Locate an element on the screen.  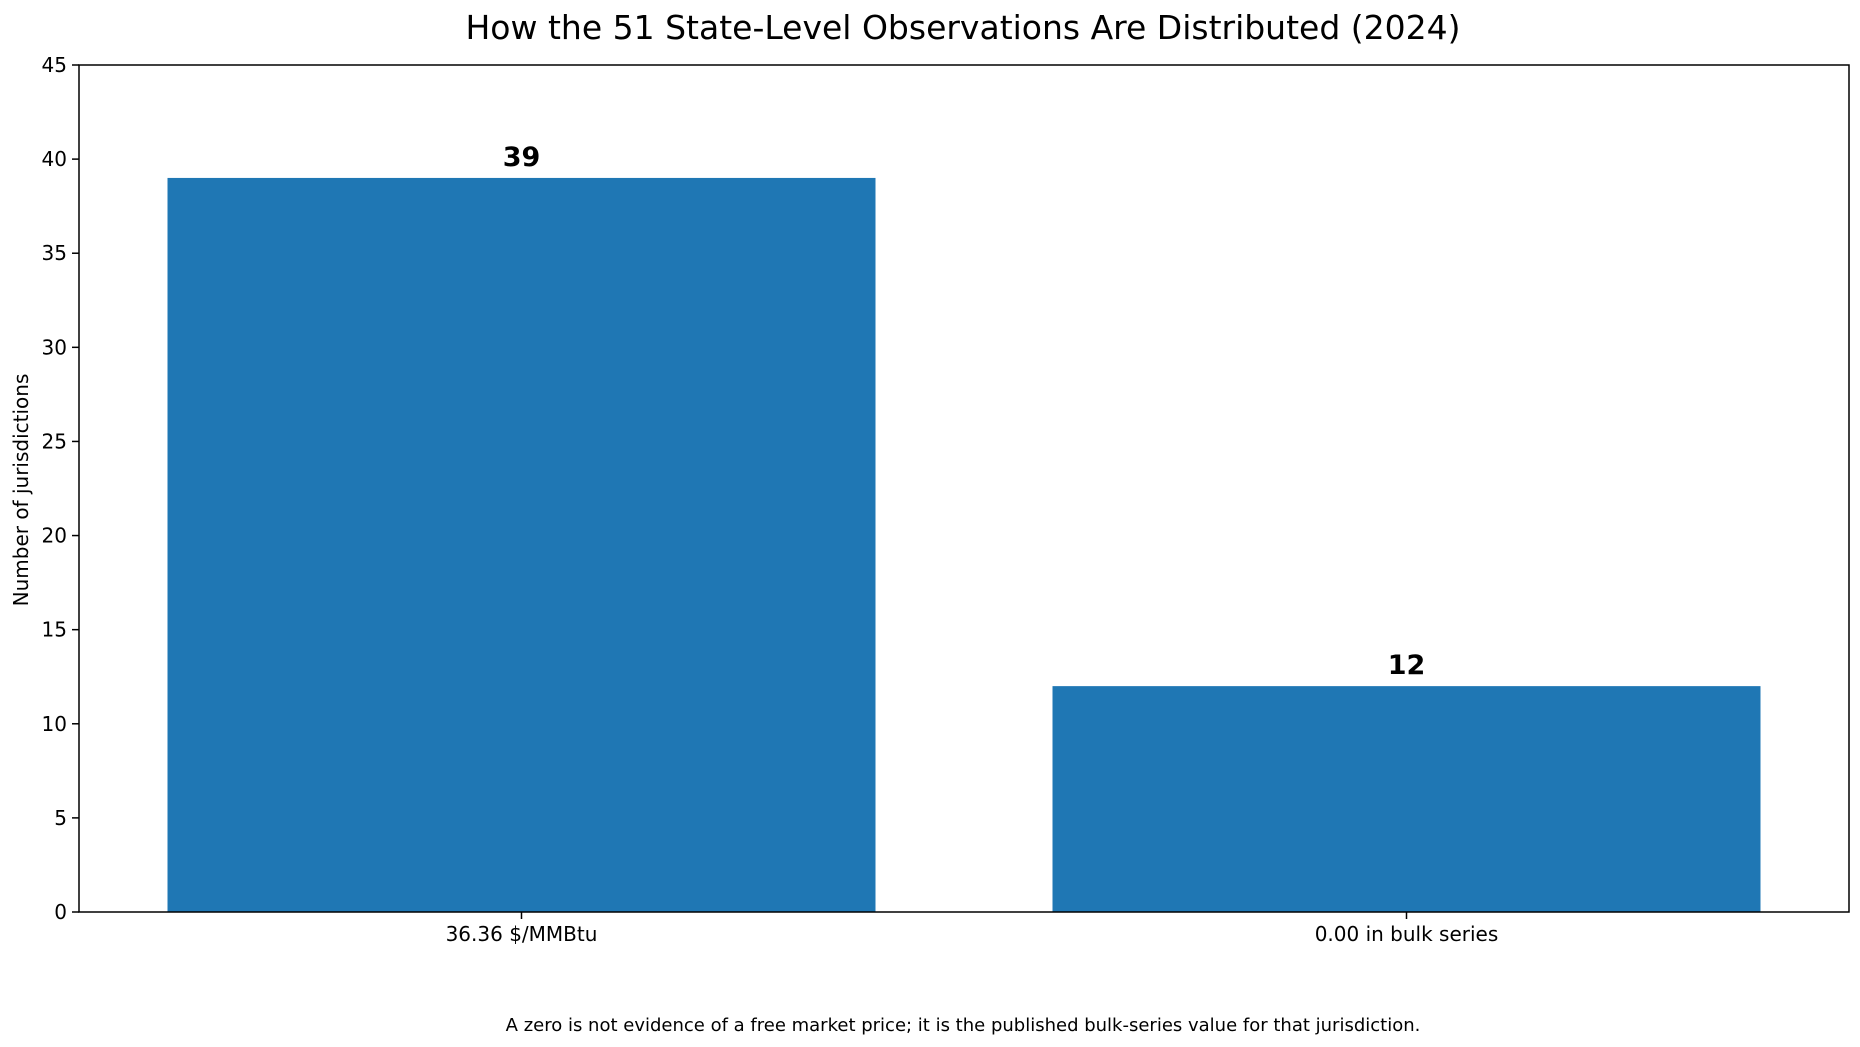
y-tick-label-4: 20 is located at coordinates (54, 536).